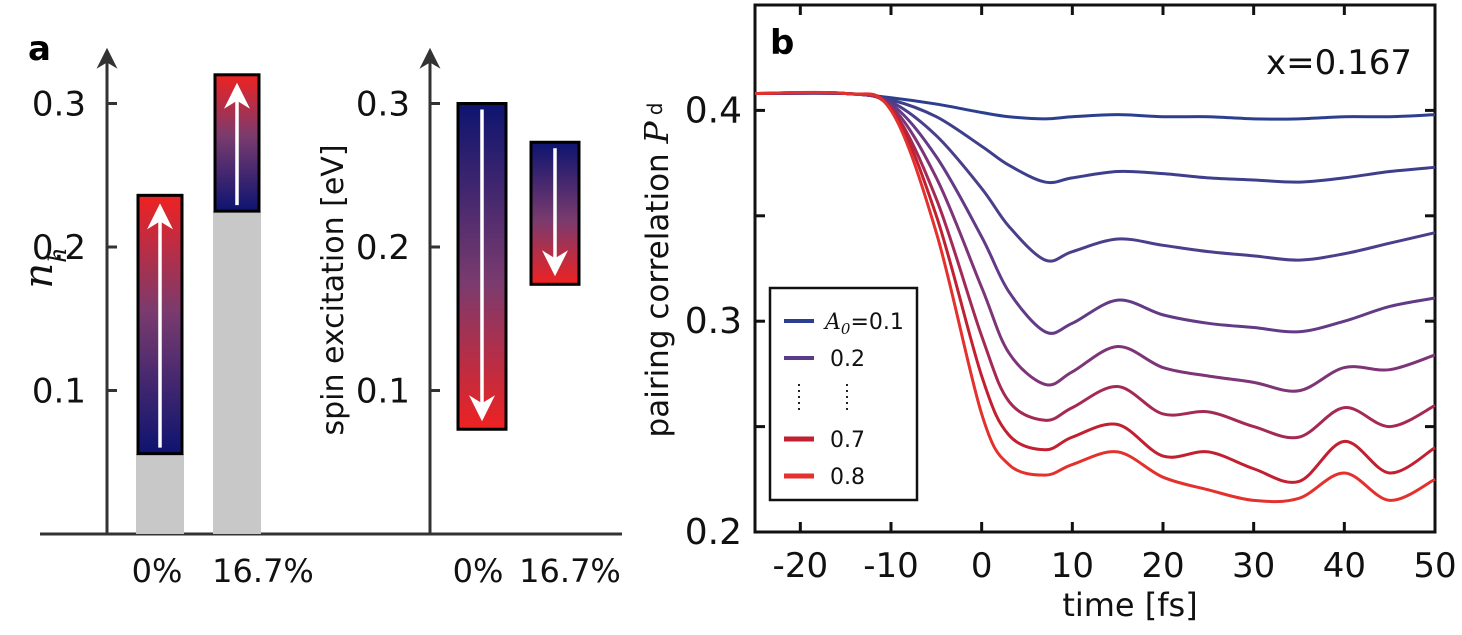  What do you see at coordinates (39, 49) in the screenshot?
I see `panel-a-label: a` at bounding box center [39, 49].